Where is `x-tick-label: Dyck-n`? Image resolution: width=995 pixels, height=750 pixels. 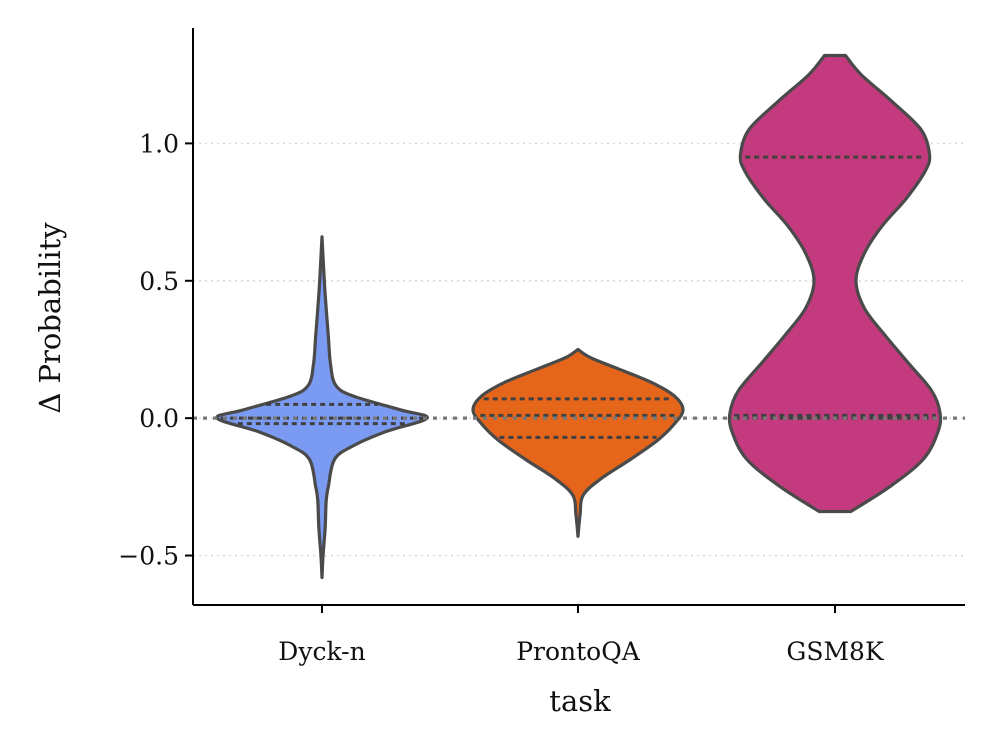
x-tick-label: Dyck-n is located at coordinates (321, 651).